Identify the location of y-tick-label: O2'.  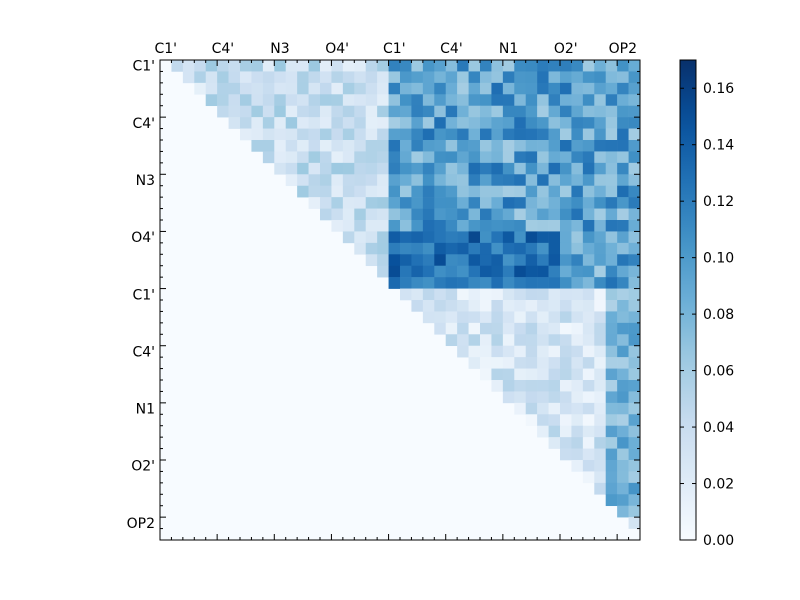
(143, 467).